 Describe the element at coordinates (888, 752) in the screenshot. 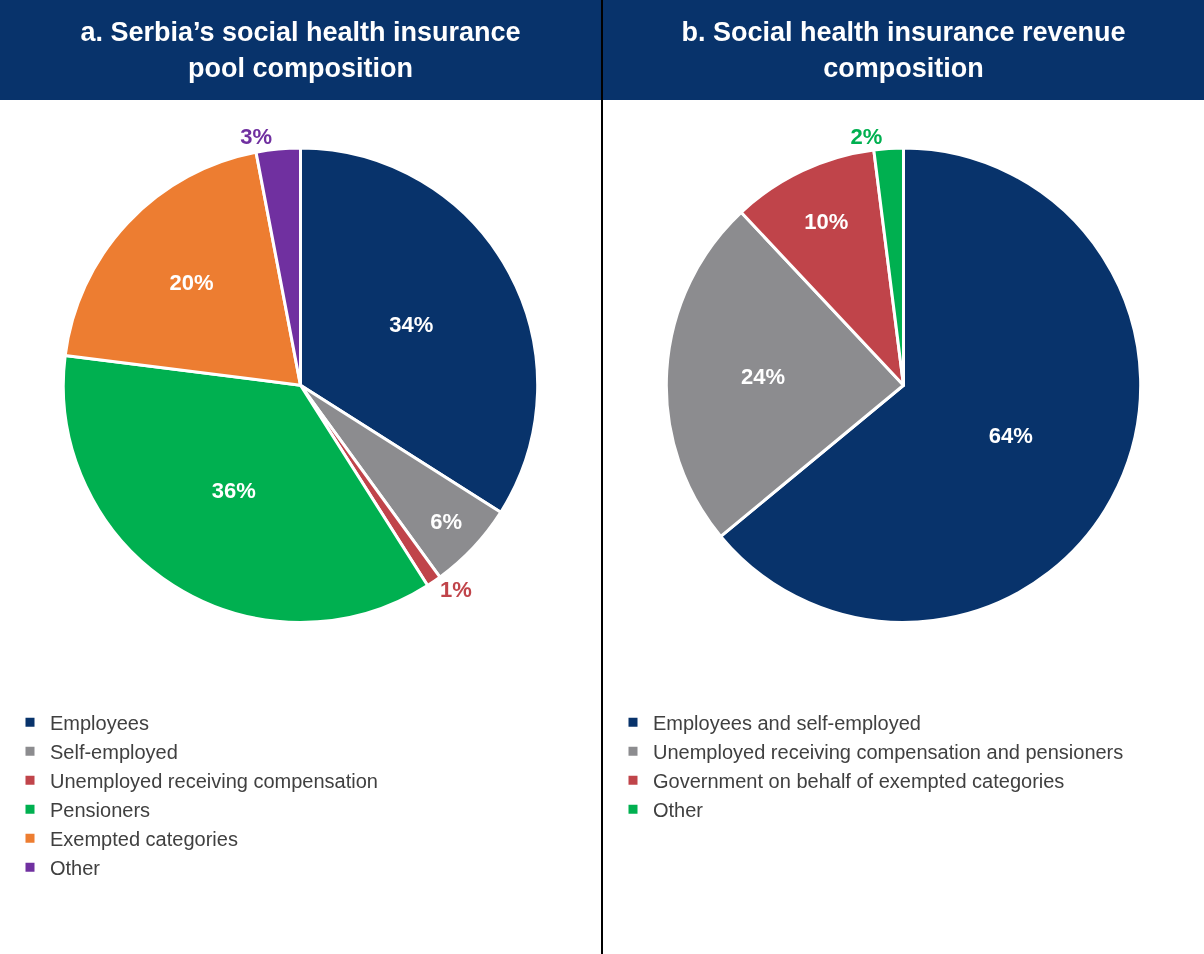

I see `legend-label: Unemployed receiving compensation and pensioners` at that location.